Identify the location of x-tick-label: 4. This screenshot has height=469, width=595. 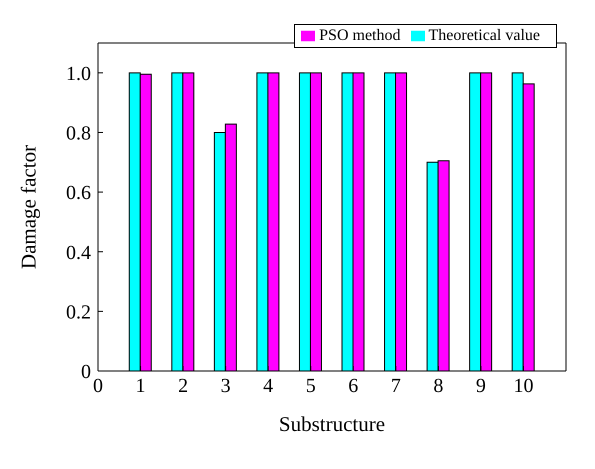
(268, 386).